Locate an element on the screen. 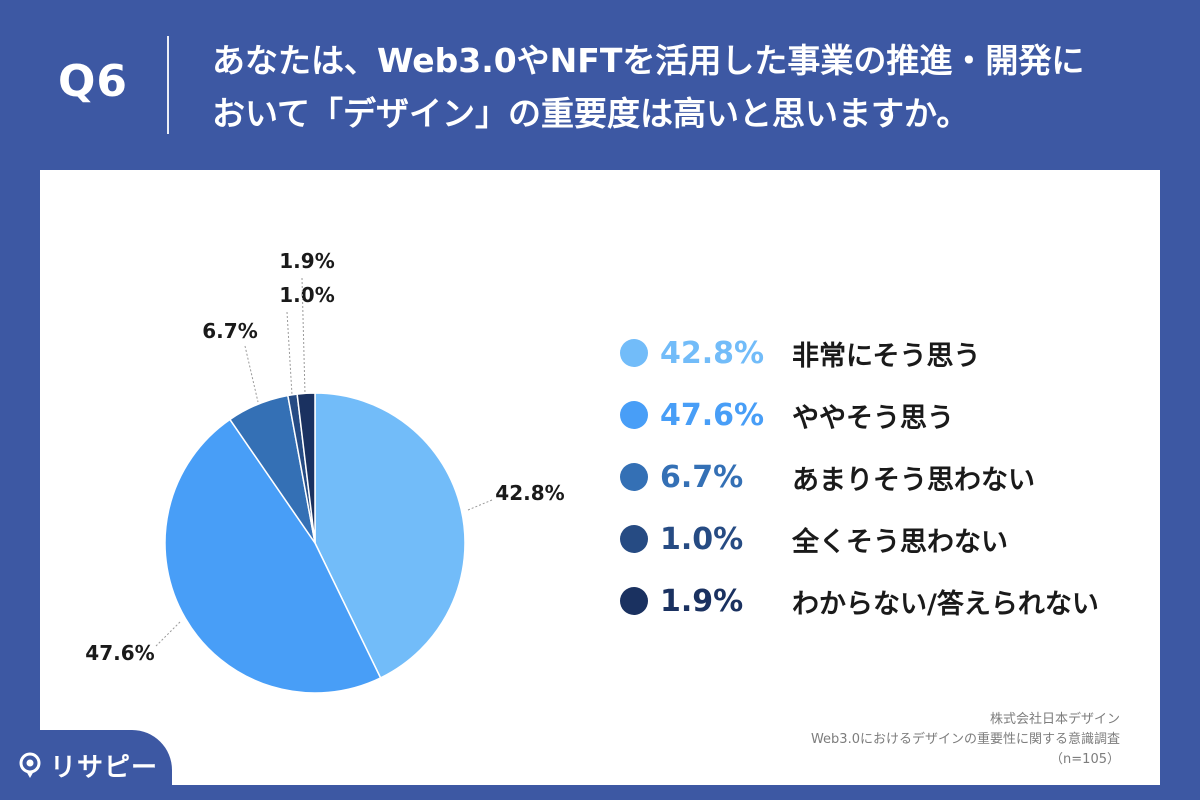  source-sample: （n=105） is located at coordinates (1085, 759).